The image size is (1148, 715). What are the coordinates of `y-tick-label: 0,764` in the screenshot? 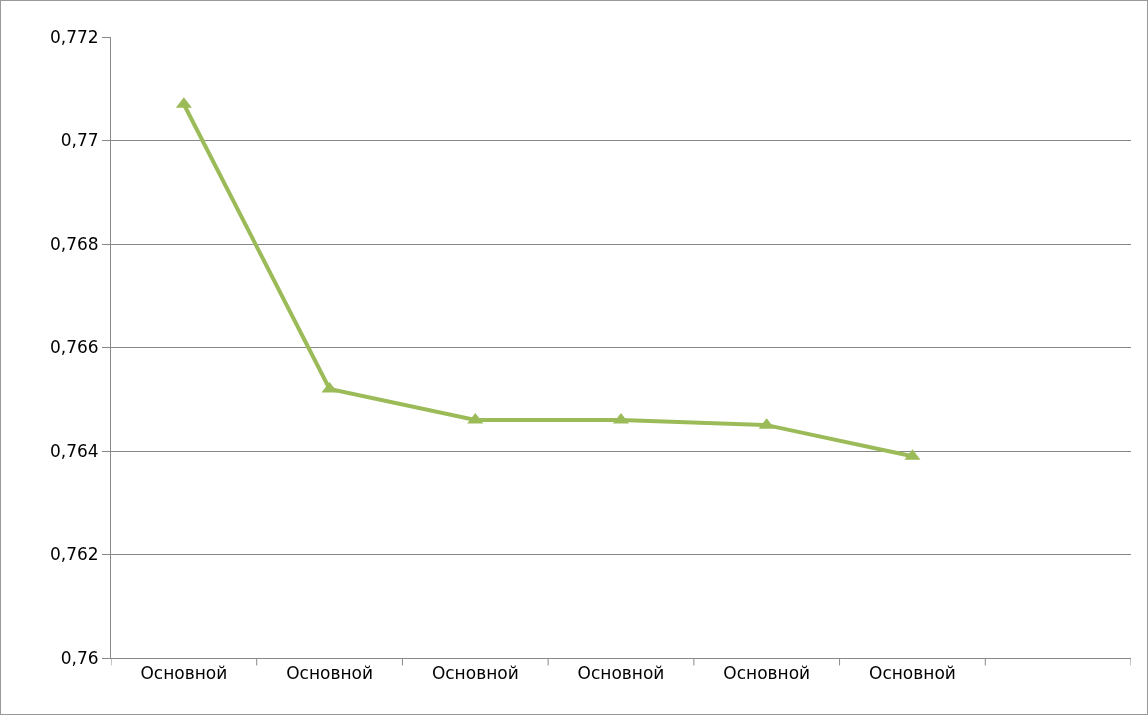 It's located at (74, 450).